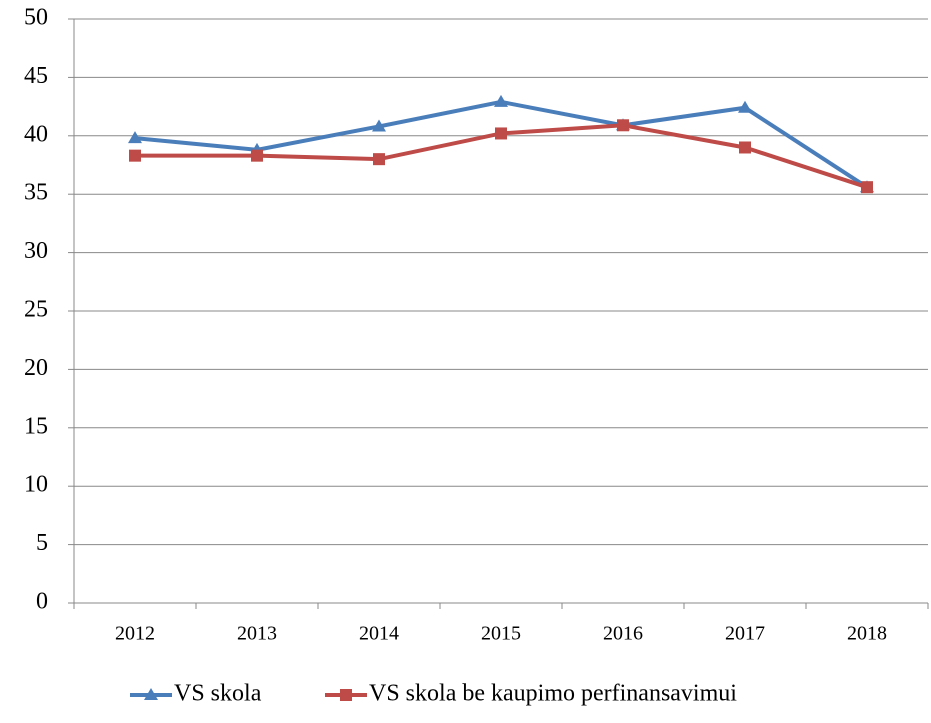  Describe the element at coordinates (42, 543) in the screenshot. I see `y-tick-label: 5` at that location.